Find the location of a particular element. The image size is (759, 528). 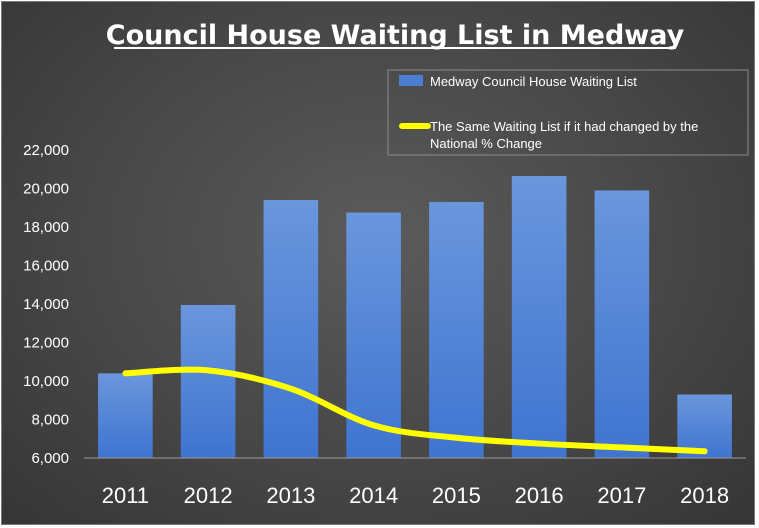

y-tick-label: 6,000 is located at coordinates (50, 458).